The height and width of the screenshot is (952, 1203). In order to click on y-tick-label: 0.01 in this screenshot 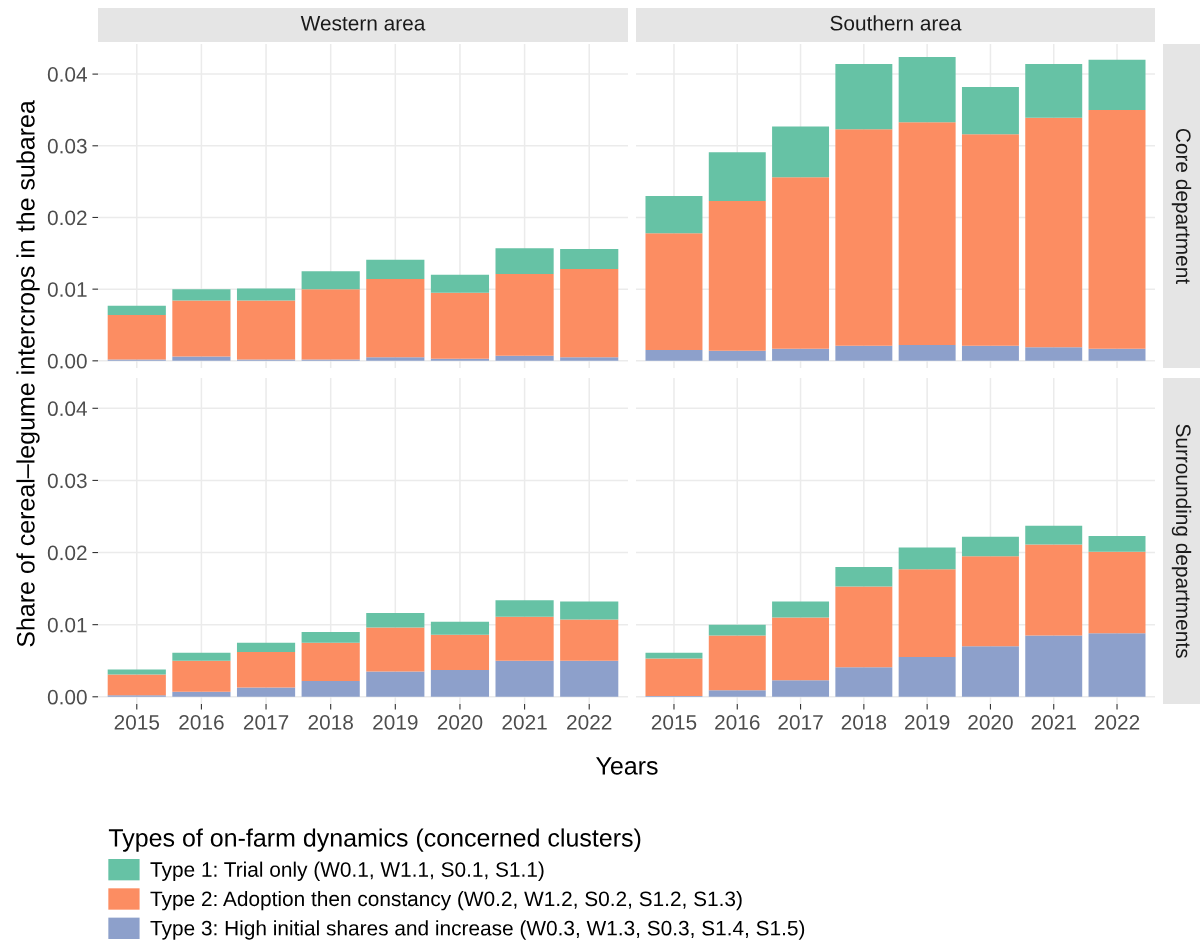, I will do `click(67, 289)`.